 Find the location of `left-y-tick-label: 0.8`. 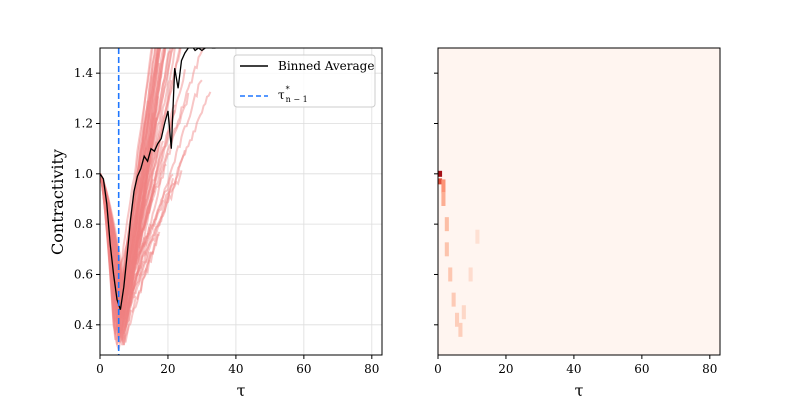

left-y-tick-label: 0.8 is located at coordinates (83, 224).